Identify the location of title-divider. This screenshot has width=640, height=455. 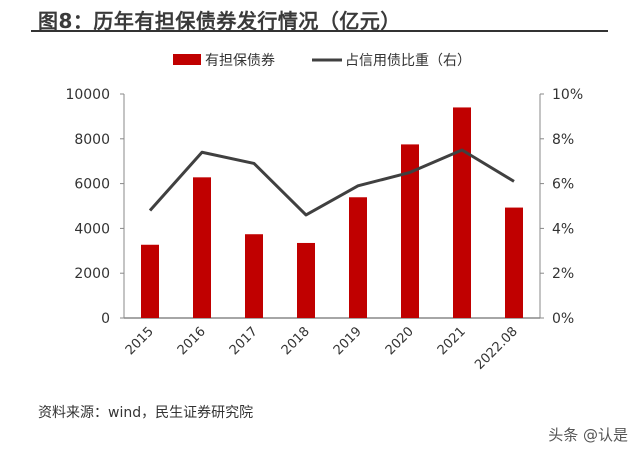
(319, 31).